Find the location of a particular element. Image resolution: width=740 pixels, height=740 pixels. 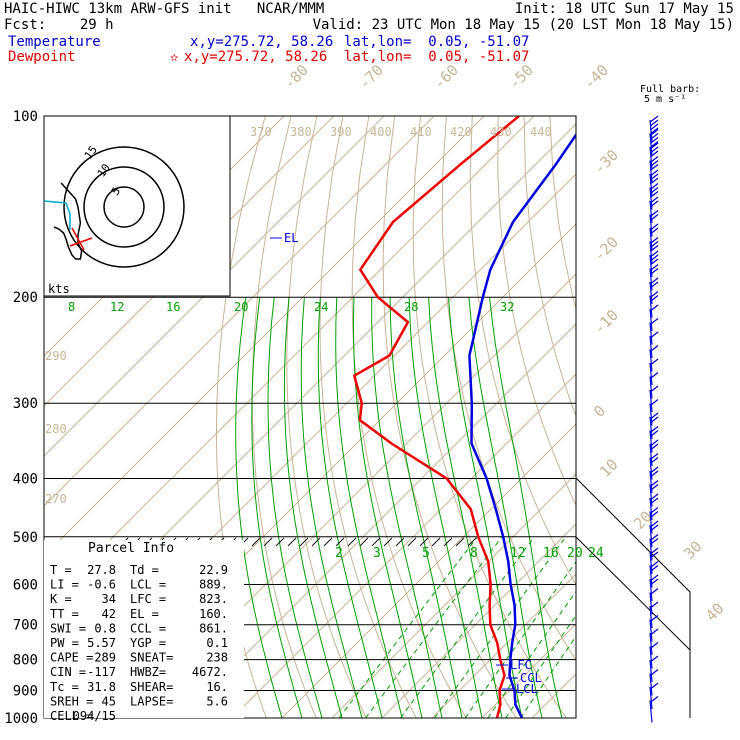

parcel-label: CIN = is located at coordinates (68, 672).